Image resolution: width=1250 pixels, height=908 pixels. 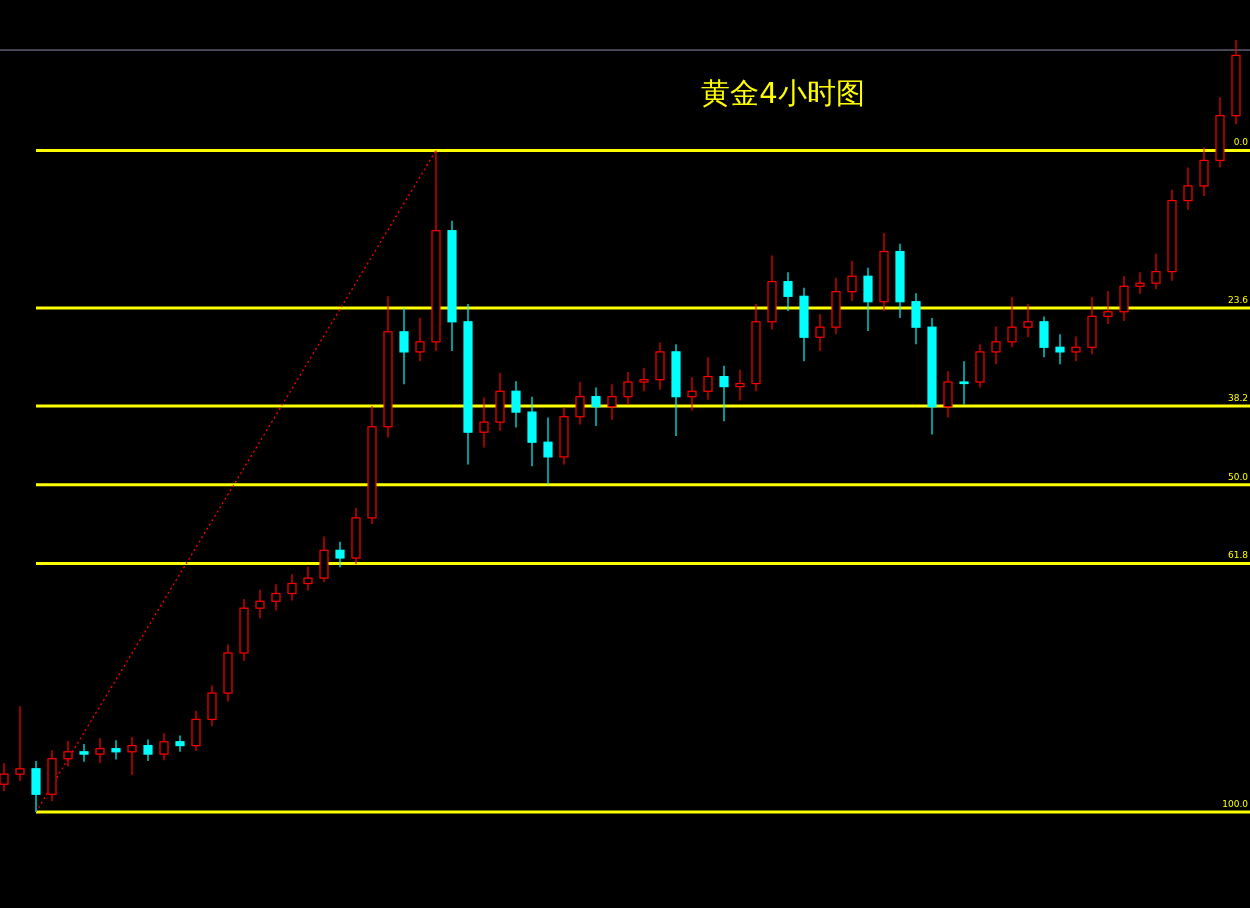 What do you see at coordinates (1241, 142) in the screenshot?
I see `annotation: 0.0` at bounding box center [1241, 142].